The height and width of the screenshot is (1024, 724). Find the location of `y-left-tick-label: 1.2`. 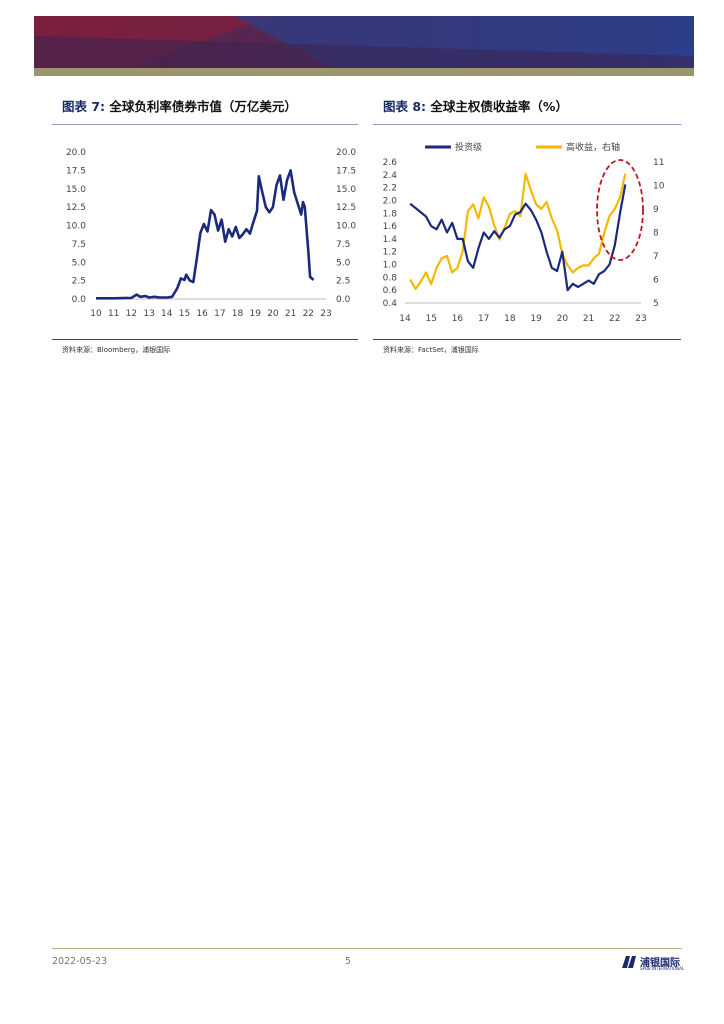

y-left-tick-label: 1.2 is located at coordinates (390, 253).